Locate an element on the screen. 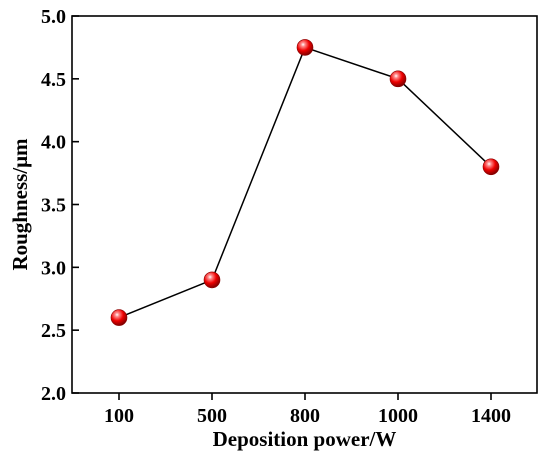 This screenshot has height=460, width=550. y-tick-label: 4.5 is located at coordinates (53, 80).